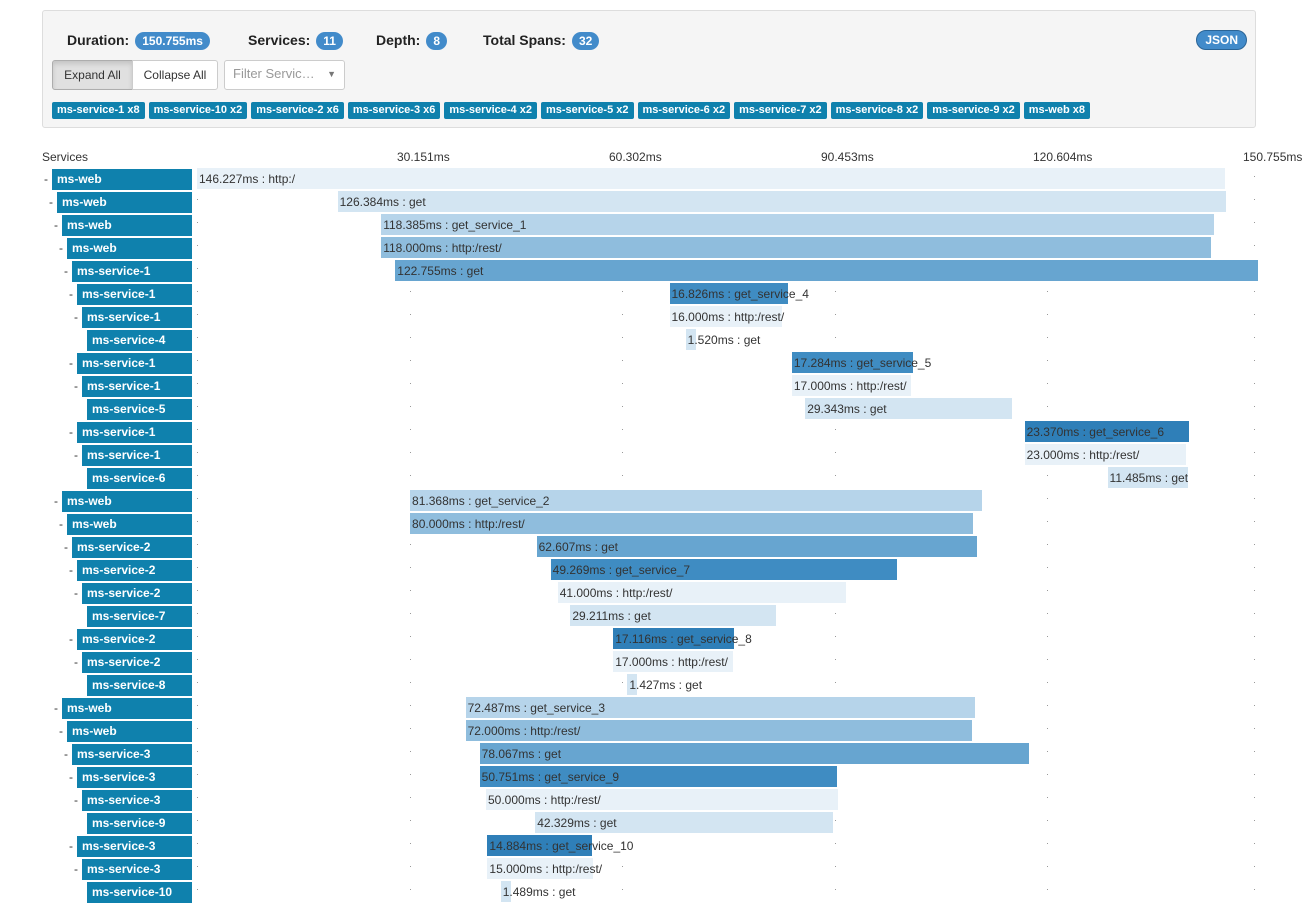 The width and height of the screenshot is (1313, 913). Describe the element at coordinates (656, 478) in the screenshot. I see `span-row: ms-service-6 11.485ms : get` at that location.